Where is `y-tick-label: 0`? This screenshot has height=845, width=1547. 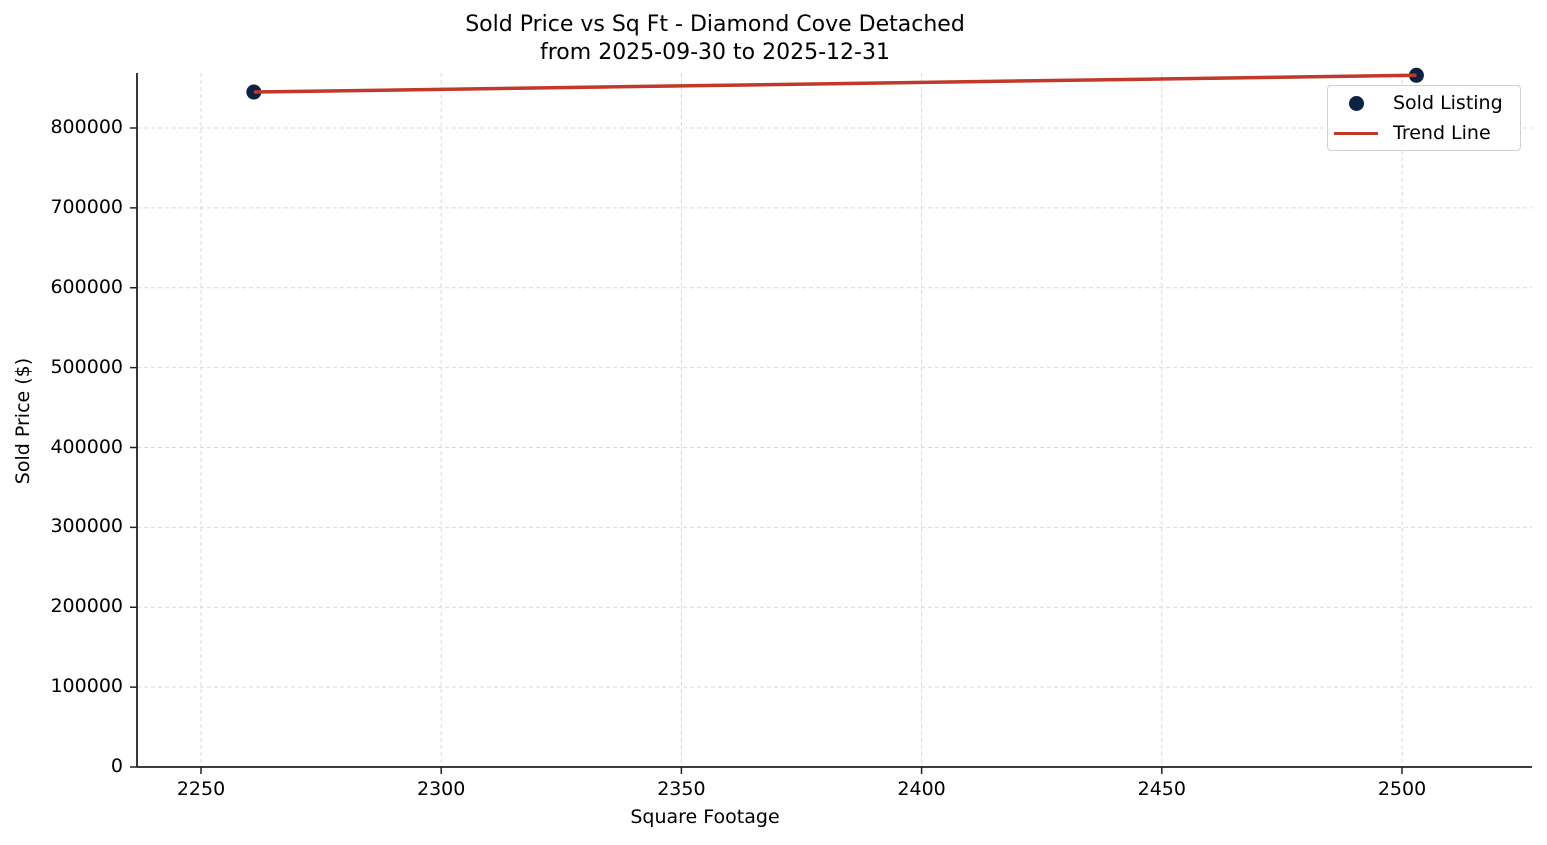 y-tick-label: 0 is located at coordinates (116, 766).